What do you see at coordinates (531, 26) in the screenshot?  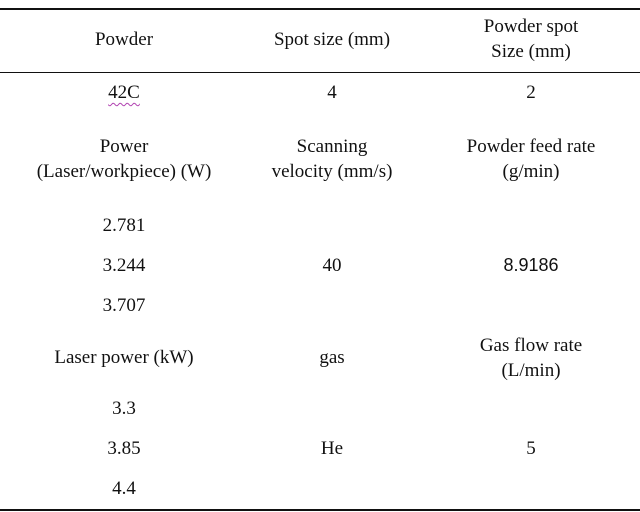 I see `header-powder-spot-size-line1: Powder spot` at bounding box center [531, 26].